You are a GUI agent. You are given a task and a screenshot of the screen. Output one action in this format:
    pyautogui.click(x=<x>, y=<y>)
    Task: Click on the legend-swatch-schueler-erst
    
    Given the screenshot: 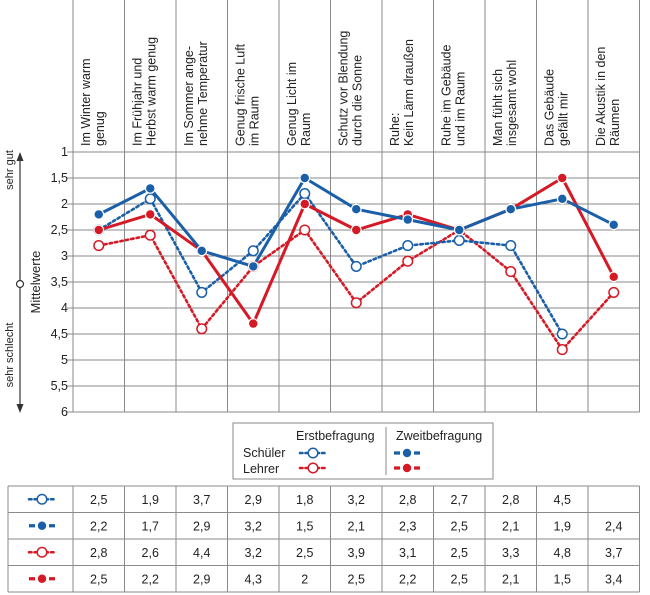 What is the action you would take?
    pyautogui.click(x=313, y=453)
    